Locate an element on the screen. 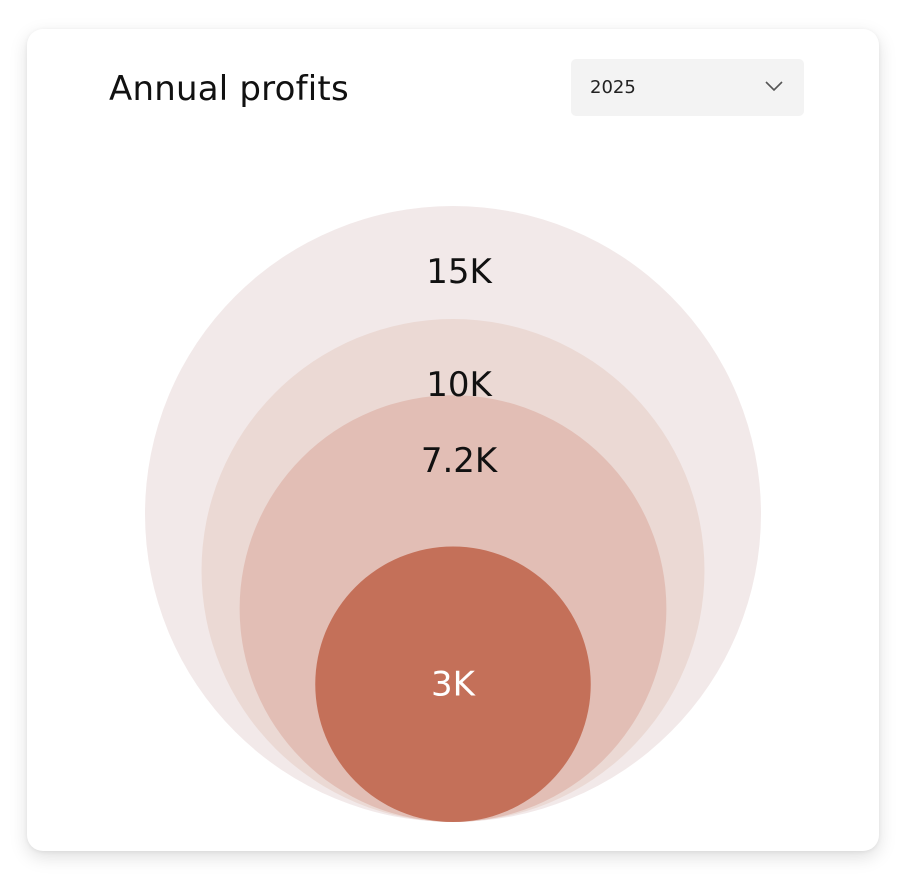 Image resolution: width=910 pixels, height=888 pixels. bubble-label-1: 10K is located at coordinates (459, 385).